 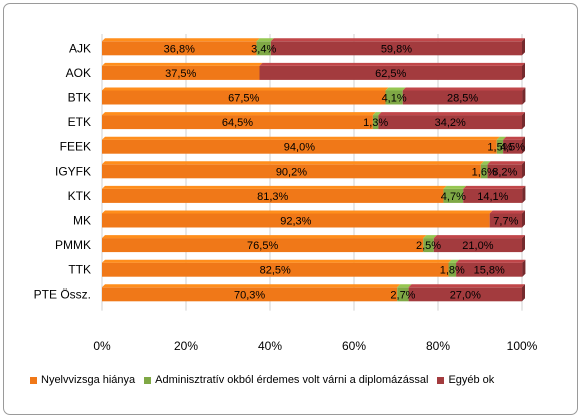 I want to click on data-label: 7,7%, so click(x=505, y=222).